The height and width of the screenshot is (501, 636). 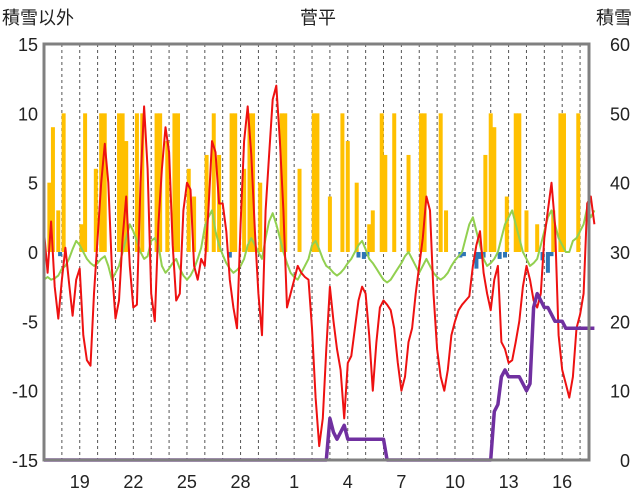 I want to click on x-tick-label: 25, so click(x=187, y=482).